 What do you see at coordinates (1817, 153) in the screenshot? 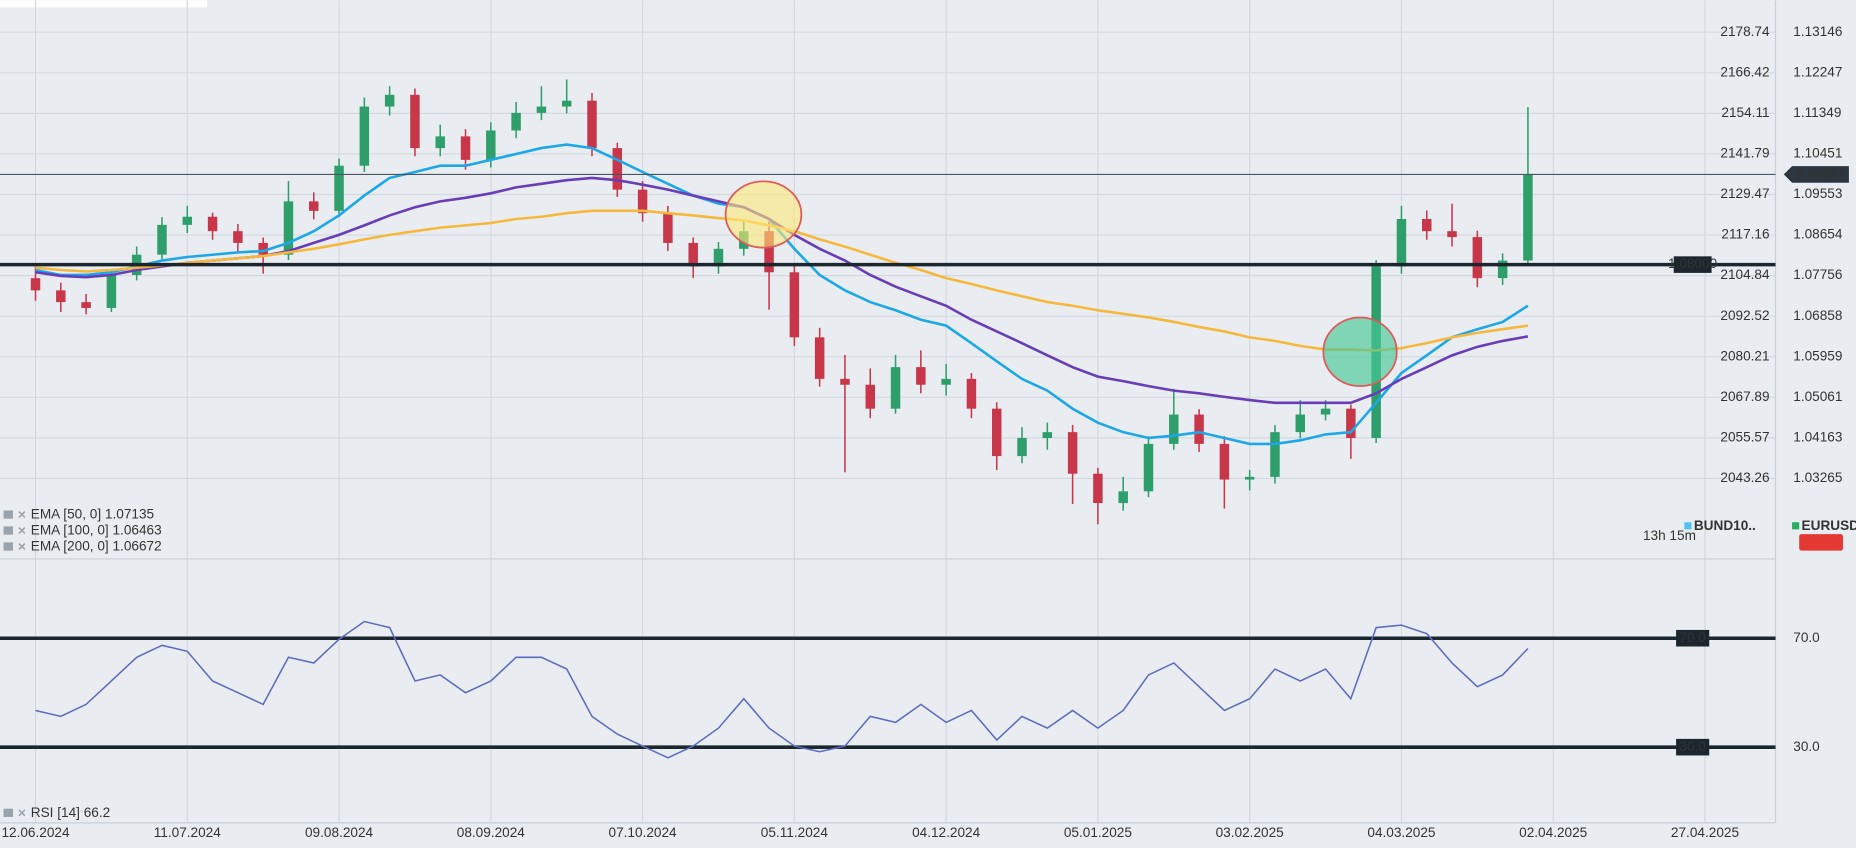
I see `y-tick-label: 1.10451` at bounding box center [1817, 153].